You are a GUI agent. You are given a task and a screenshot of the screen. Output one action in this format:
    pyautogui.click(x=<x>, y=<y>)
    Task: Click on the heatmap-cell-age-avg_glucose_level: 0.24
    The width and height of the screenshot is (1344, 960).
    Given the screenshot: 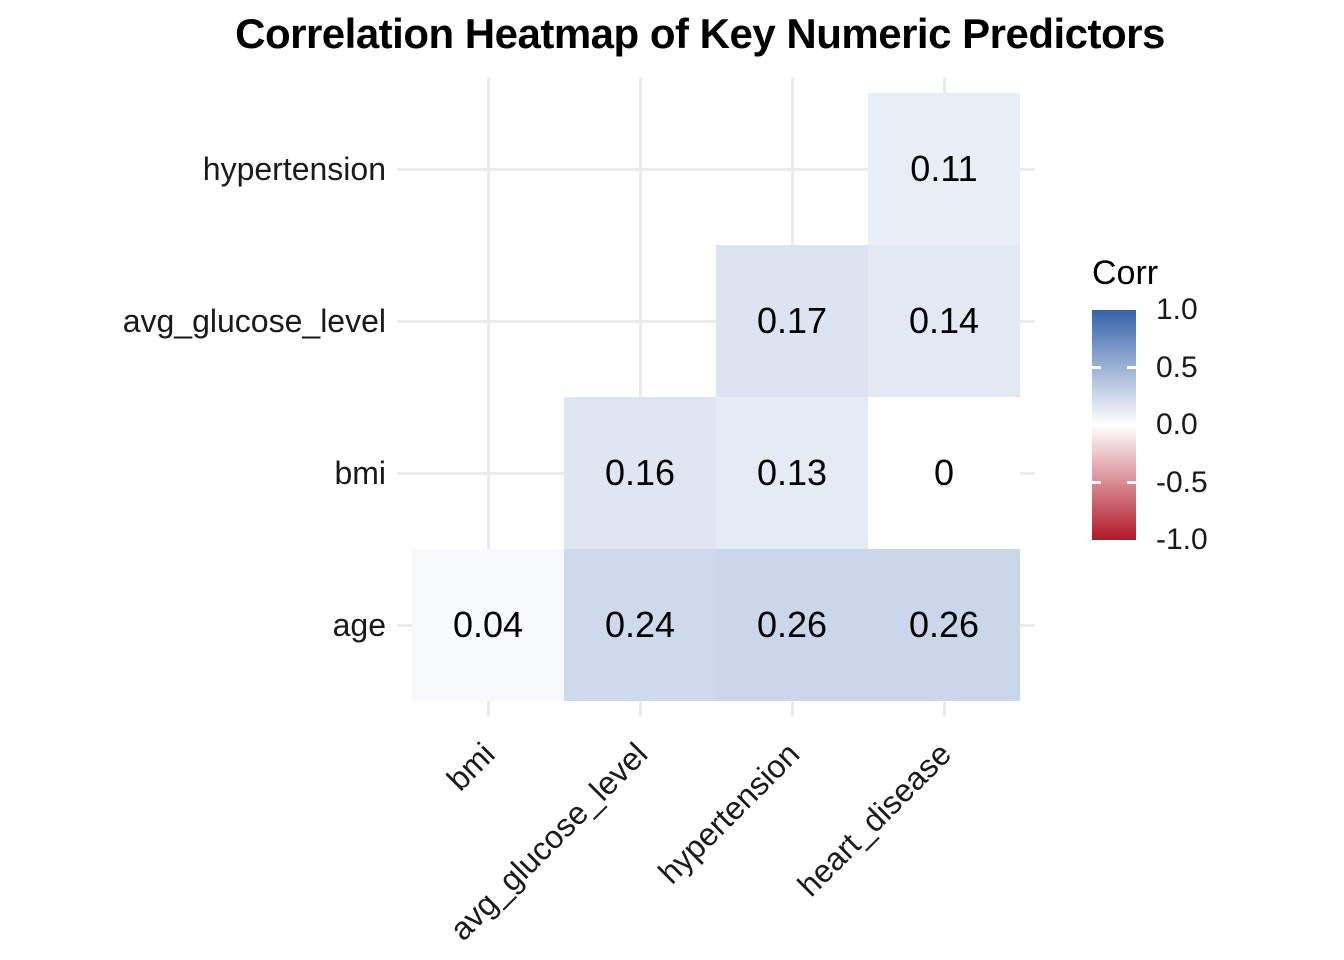 What is the action you would take?
    pyautogui.click(x=640, y=625)
    